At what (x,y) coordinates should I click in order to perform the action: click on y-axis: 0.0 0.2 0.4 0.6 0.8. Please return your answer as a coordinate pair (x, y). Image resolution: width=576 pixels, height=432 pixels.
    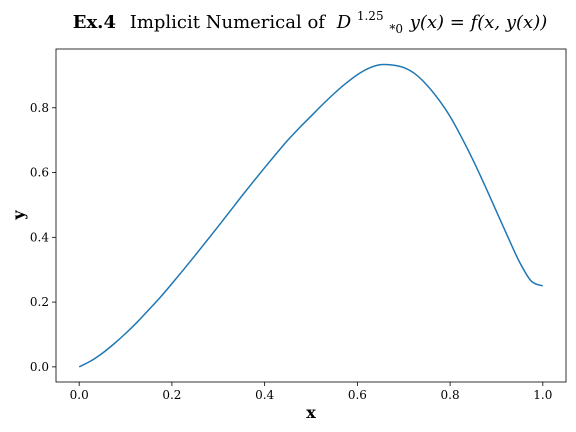
    Looking at the image, I should click on (43, 237).